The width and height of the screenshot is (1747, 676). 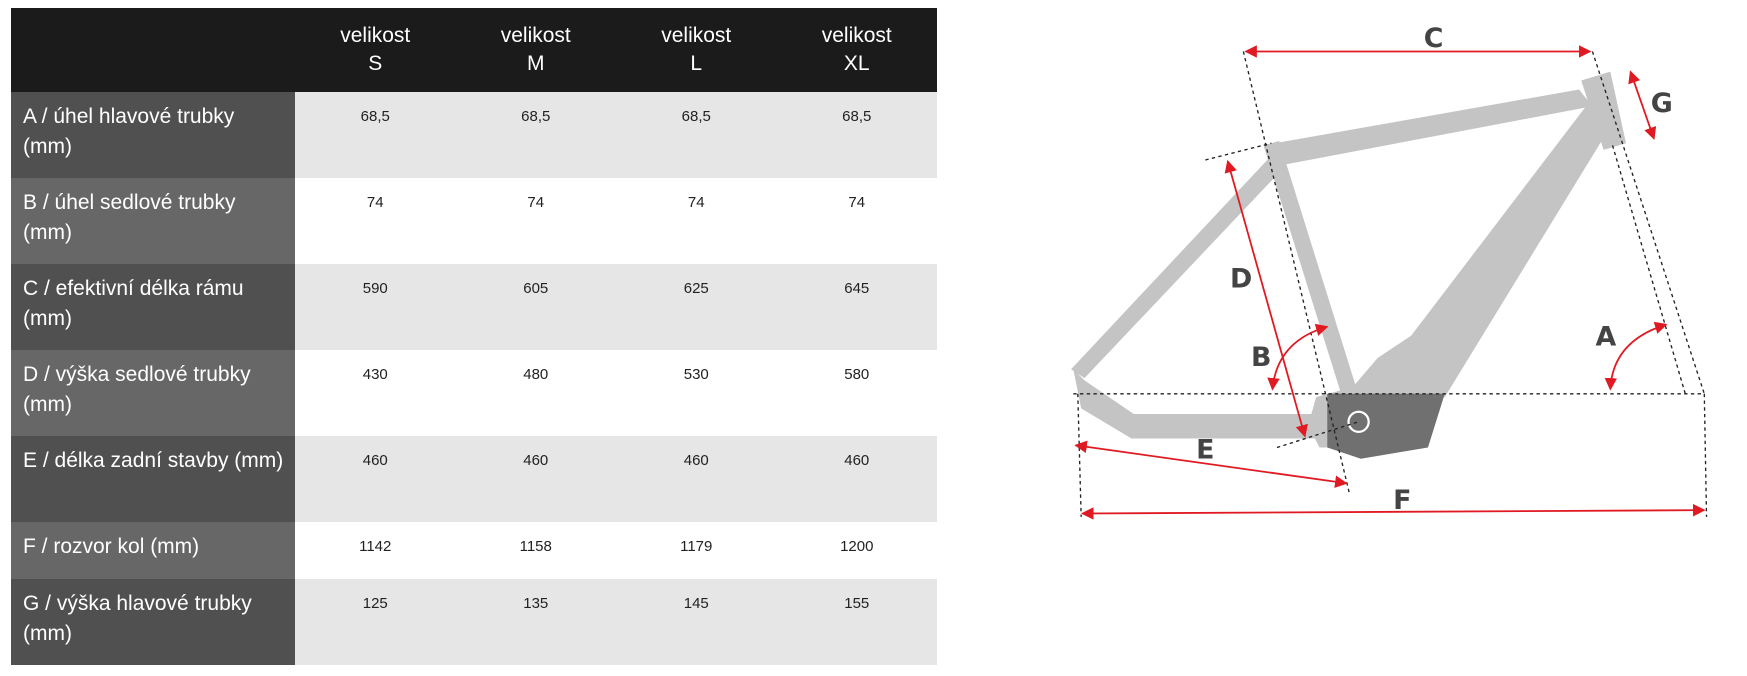 What do you see at coordinates (375, 63) in the screenshot?
I see `header-size: S` at bounding box center [375, 63].